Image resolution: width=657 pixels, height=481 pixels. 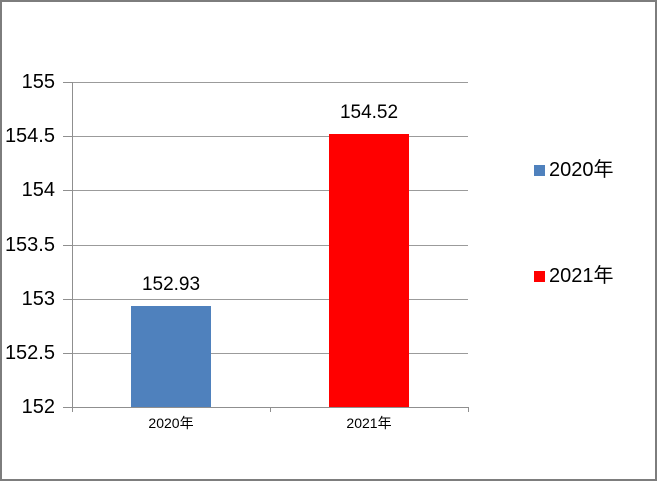 What do you see at coordinates (369, 423) in the screenshot?
I see `x-axis-category-label: 2021年` at bounding box center [369, 423].